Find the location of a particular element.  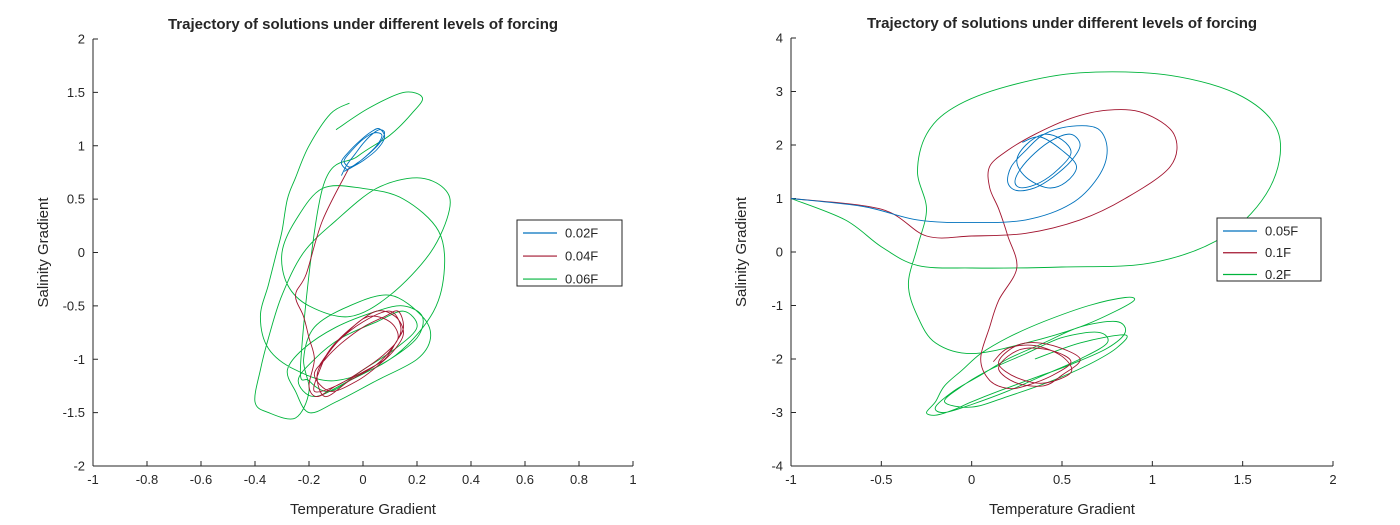

legend-entry: 0.1F is located at coordinates (1278, 252).